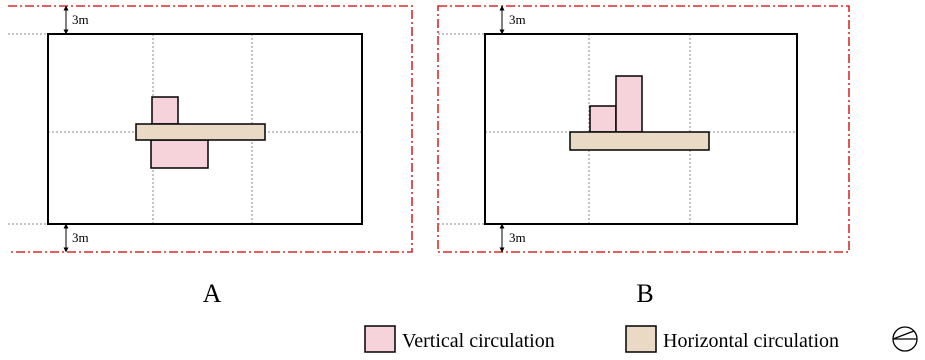  What do you see at coordinates (212, 293) in the screenshot?
I see `plan-label-a: A` at bounding box center [212, 293].